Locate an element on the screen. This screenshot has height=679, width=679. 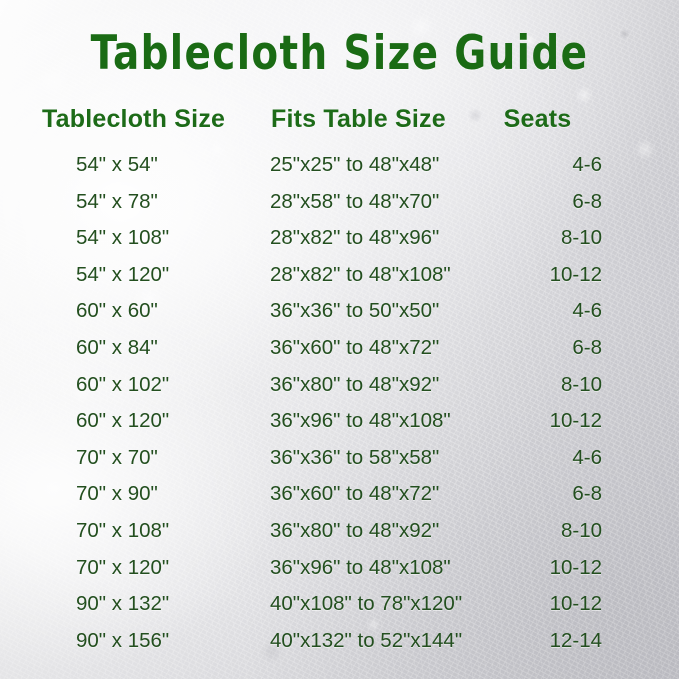
table-header-row: Tablecloth Size Fits Table Size Seats is located at coordinates (339, 128).